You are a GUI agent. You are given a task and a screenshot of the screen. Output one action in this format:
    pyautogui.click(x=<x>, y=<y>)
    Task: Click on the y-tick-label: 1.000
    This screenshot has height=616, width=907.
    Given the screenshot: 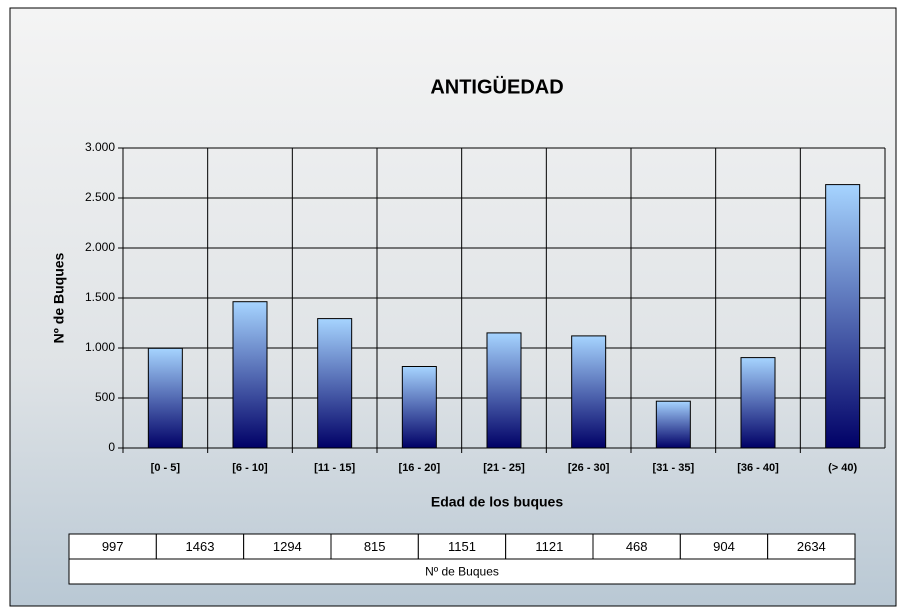 What is the action you would take?
    pyautogui.click(x=100, y=347)
    